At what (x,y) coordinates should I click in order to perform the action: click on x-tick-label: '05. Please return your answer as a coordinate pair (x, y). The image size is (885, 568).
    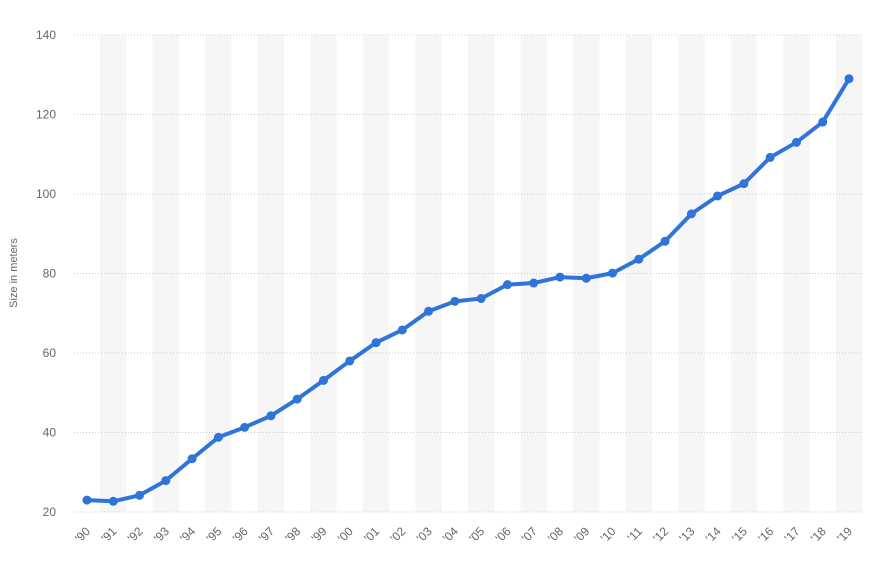
    Looking at the image, I should click on (476, 534).